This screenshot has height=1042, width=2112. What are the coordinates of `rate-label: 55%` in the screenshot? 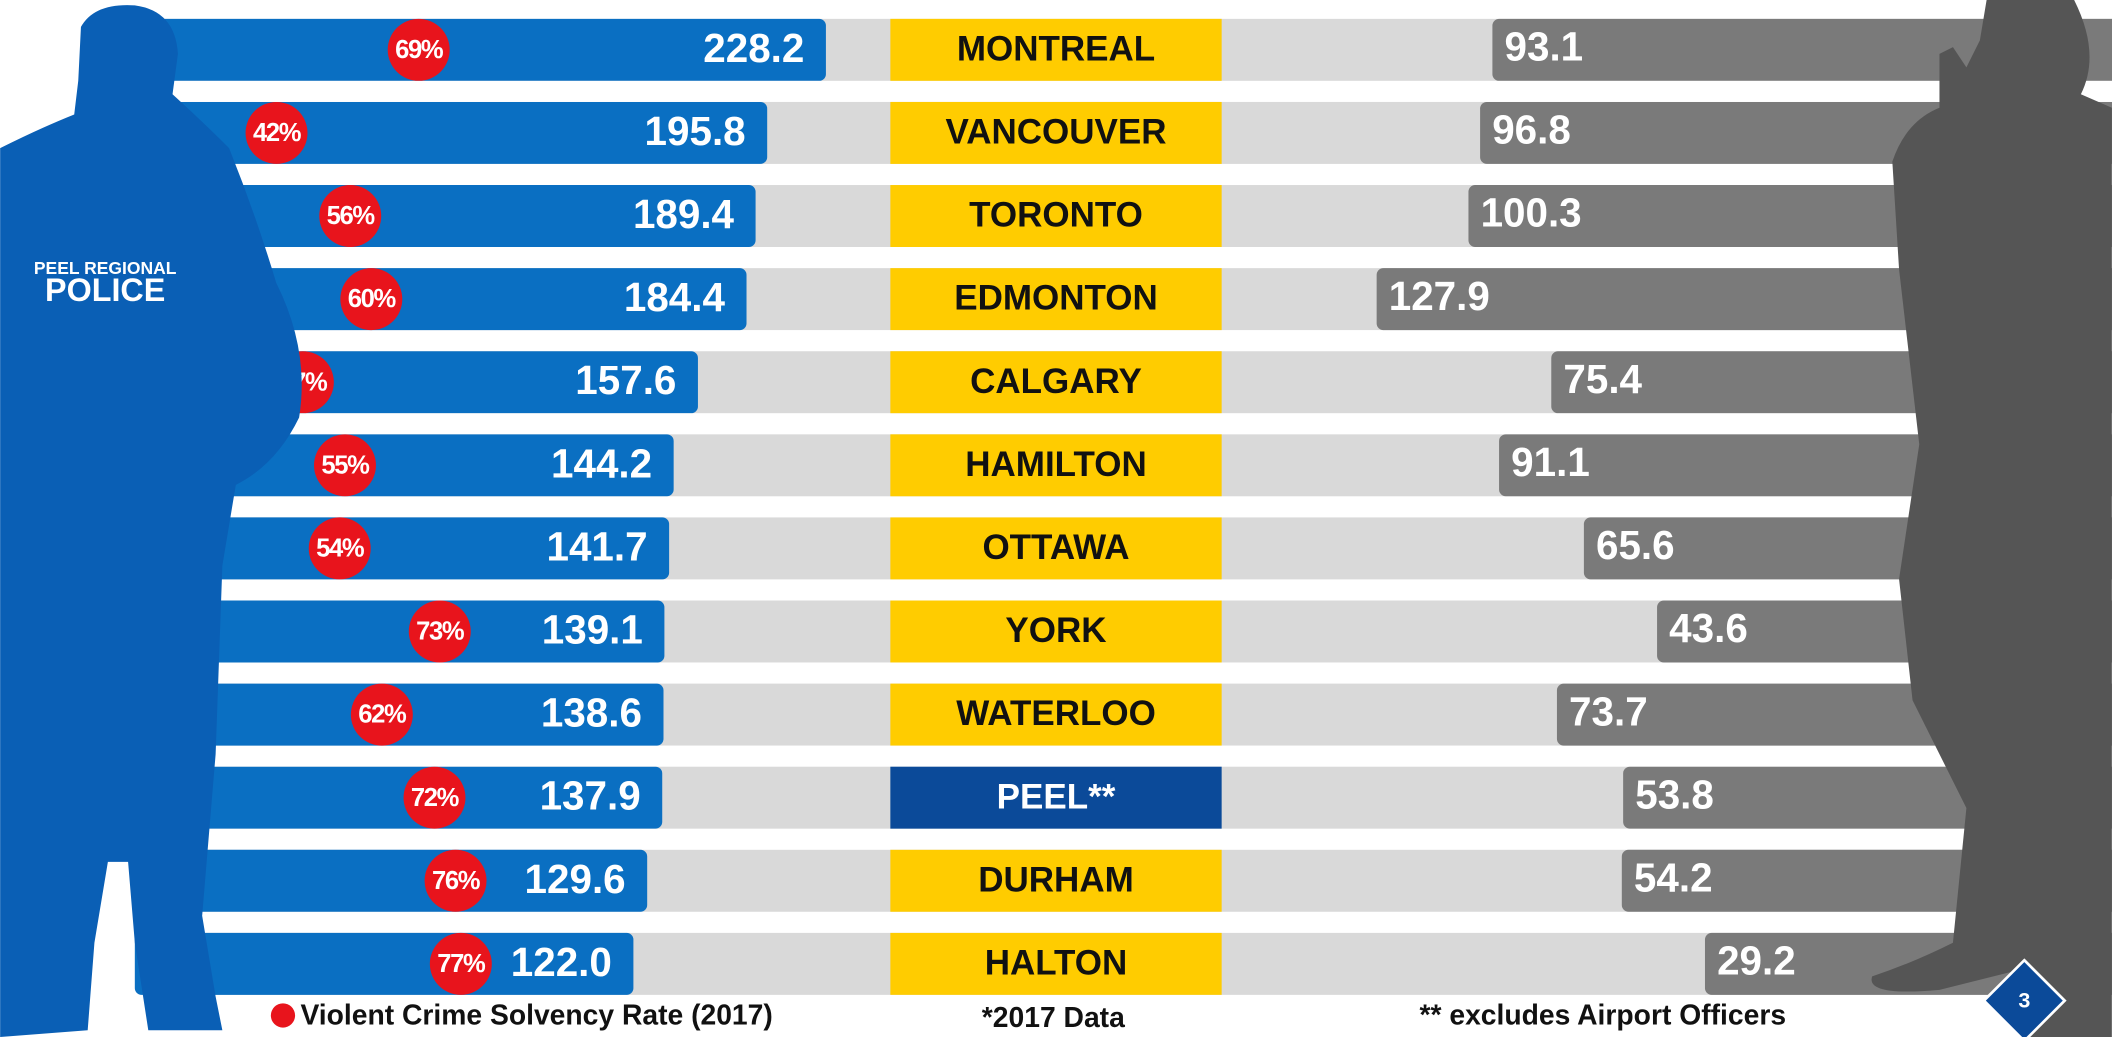 It's located at (345, 465).